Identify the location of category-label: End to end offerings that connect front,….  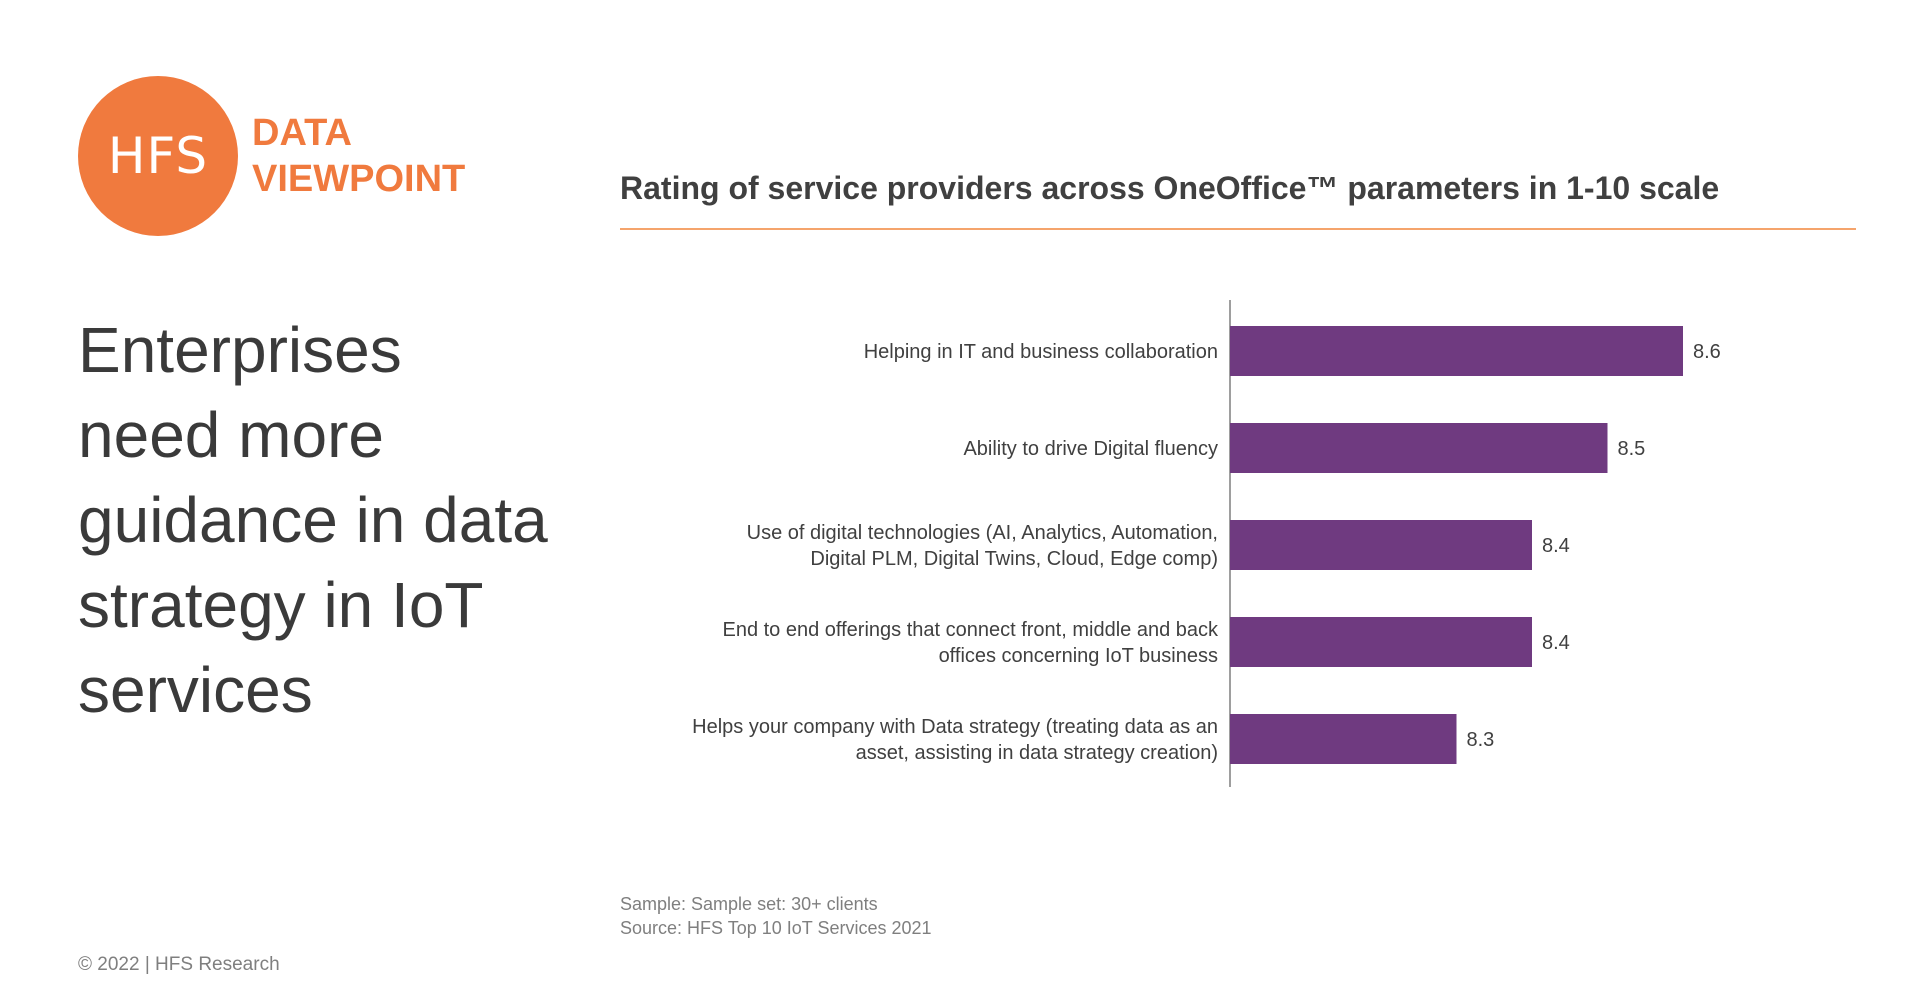
(970, 643).